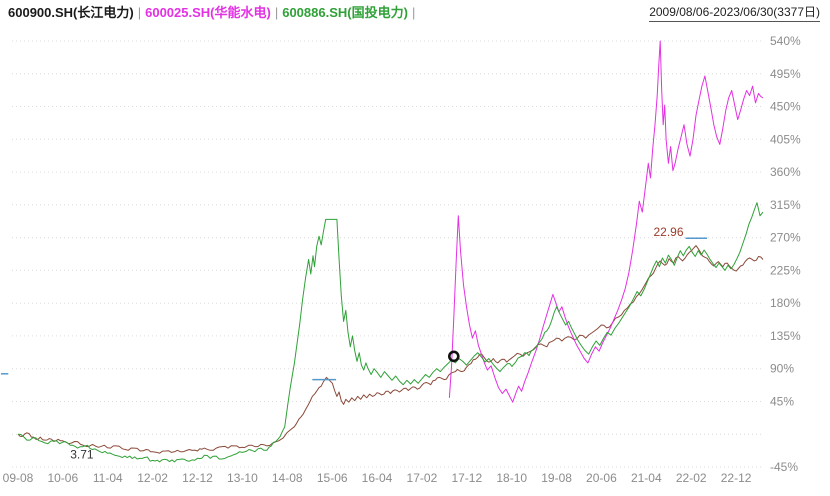 This screenshot has height=496, width=830. Describe the element at coordinates (785, 303) in the screenshot. I see `y-axis-label: 180%` at that location.